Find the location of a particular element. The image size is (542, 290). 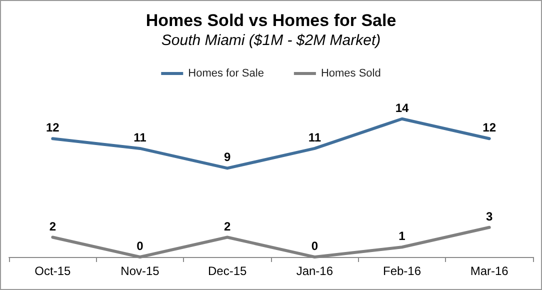

data-label: 14 is located at coordinates (402, 107).